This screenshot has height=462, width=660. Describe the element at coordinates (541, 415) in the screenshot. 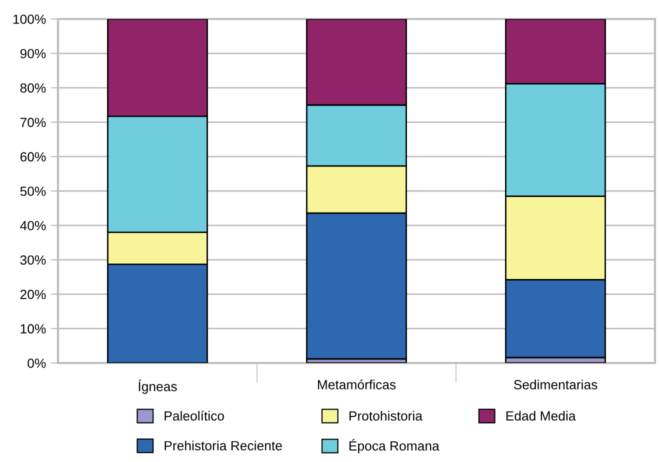

I see `legend-label: Edad Media` at that location.